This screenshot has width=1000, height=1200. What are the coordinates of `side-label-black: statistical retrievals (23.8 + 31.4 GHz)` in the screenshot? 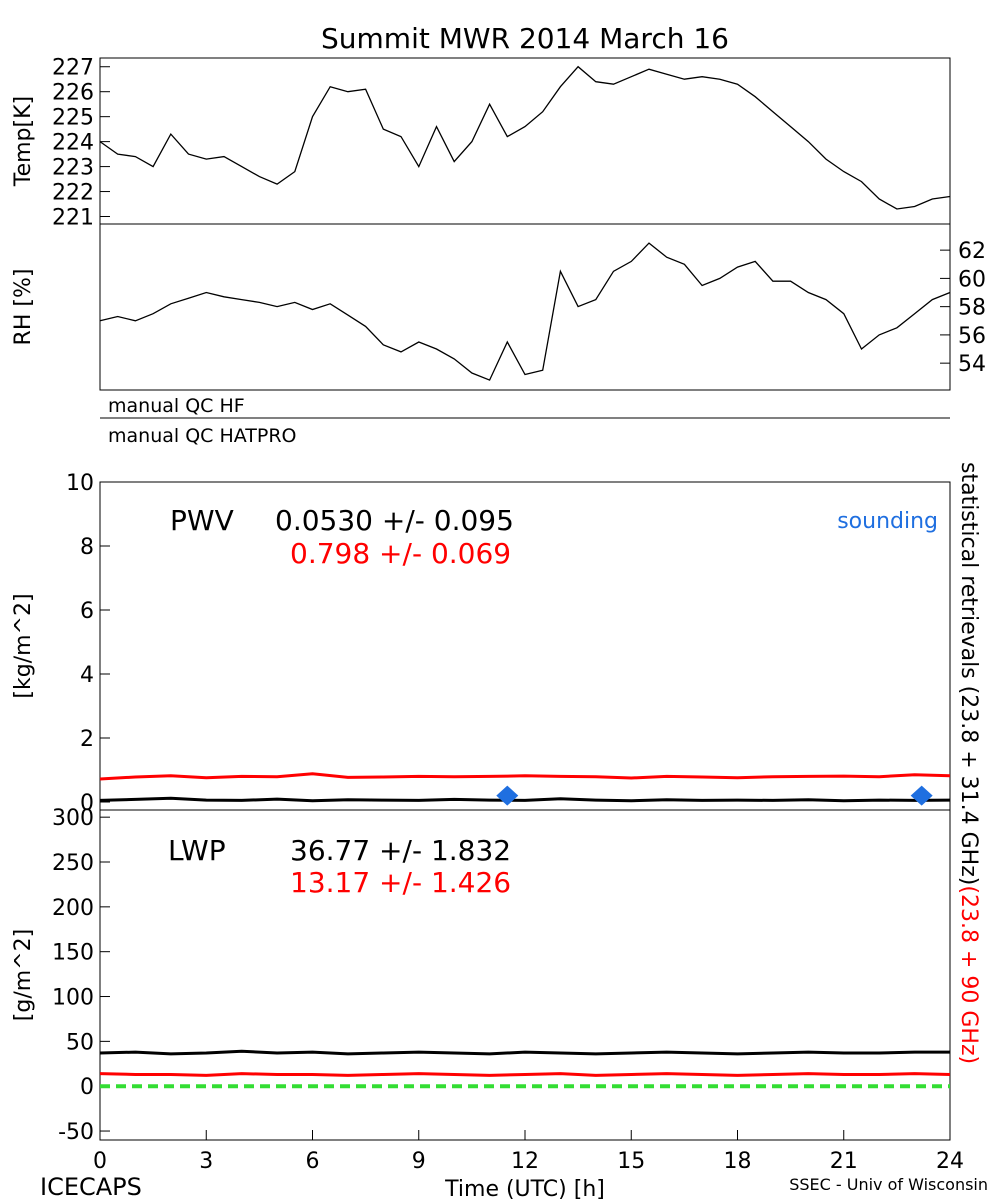 It's located at (968, 673).